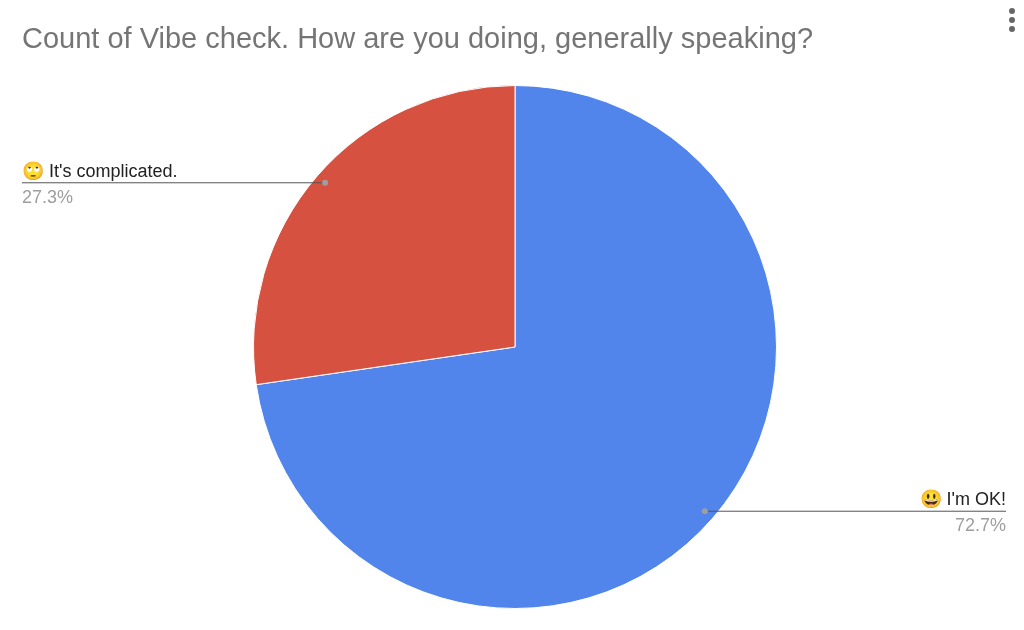  Describe the element at coordinates (48, 196) in the screenshot. I see `data-label: 27.3%` at that location.